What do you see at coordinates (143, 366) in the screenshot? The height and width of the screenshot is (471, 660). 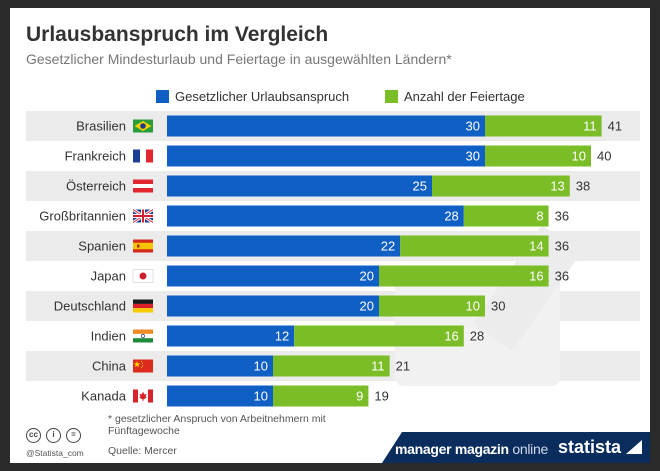 I see `china-flag-icon` at bounding box center [143, 366].